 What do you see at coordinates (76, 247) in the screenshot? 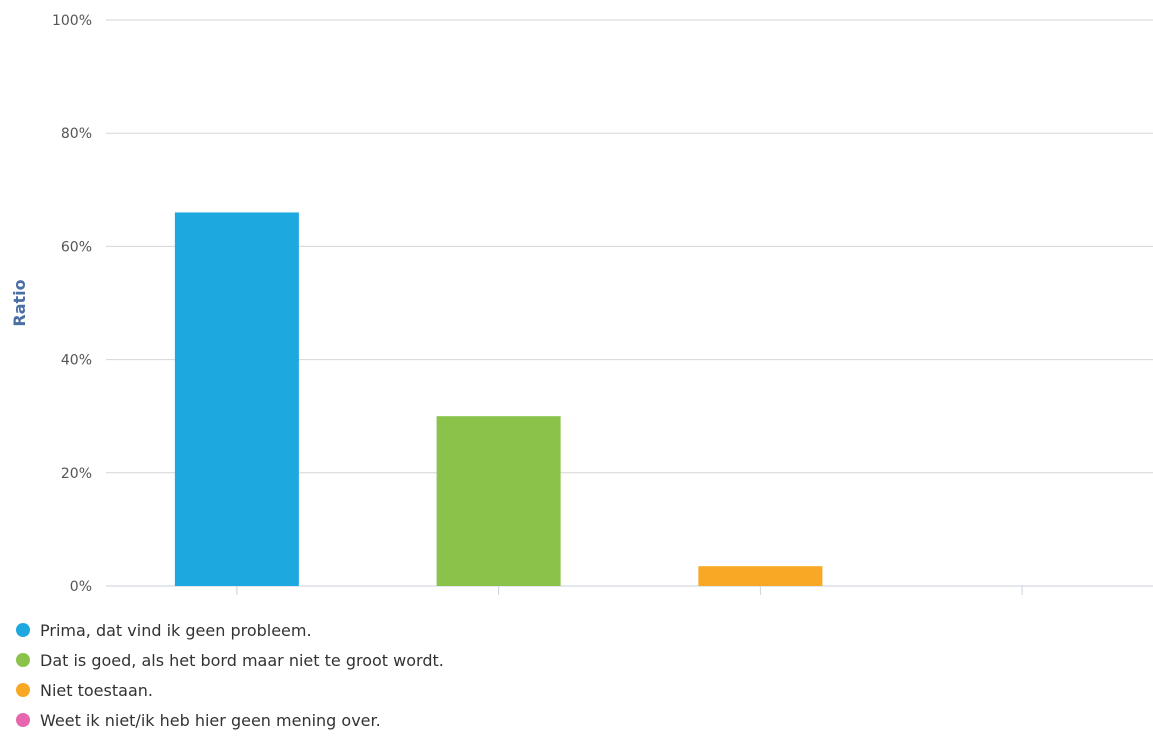
I see `y-tick-label: 60%` at bounding box center [76, 247].